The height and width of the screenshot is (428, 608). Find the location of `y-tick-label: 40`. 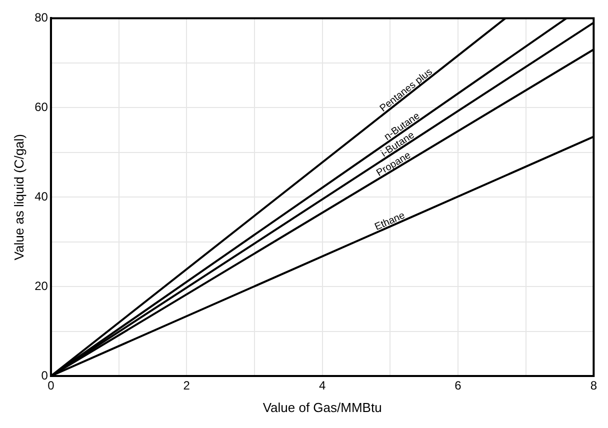

y-tick-label: 40 is located at coordinates (41, 196).